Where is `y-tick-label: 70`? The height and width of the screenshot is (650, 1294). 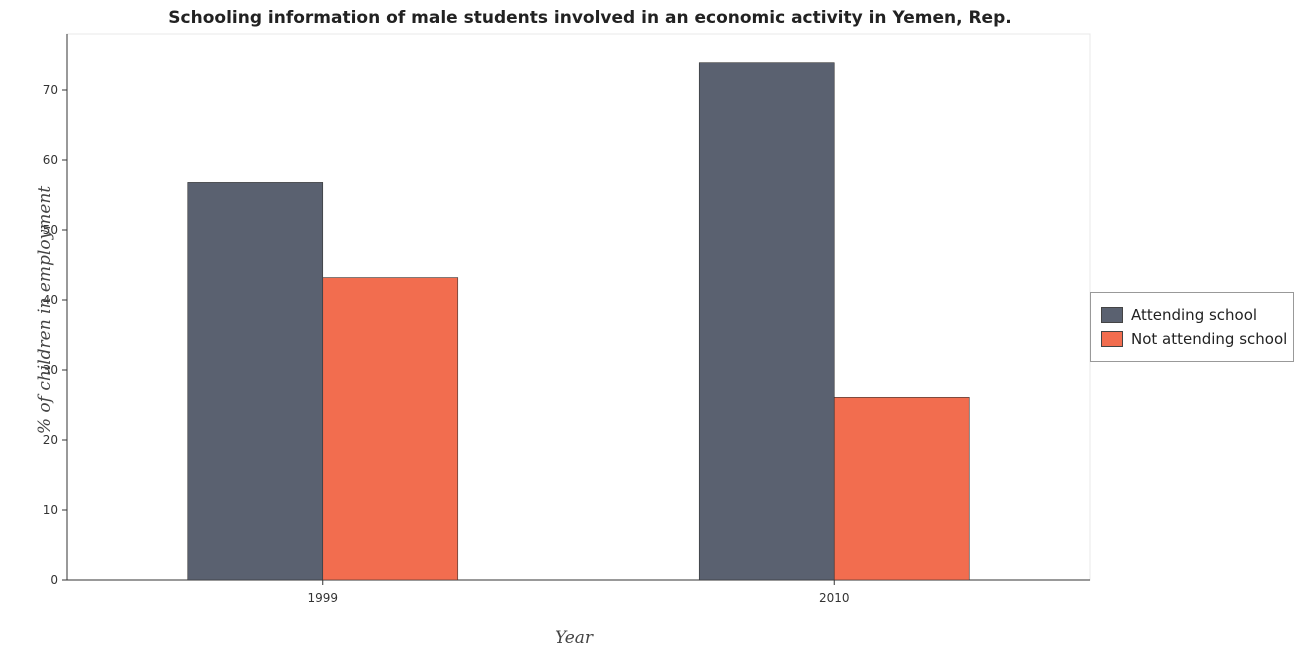
y-tick-label: 70 is located at coordinates (50, 90).